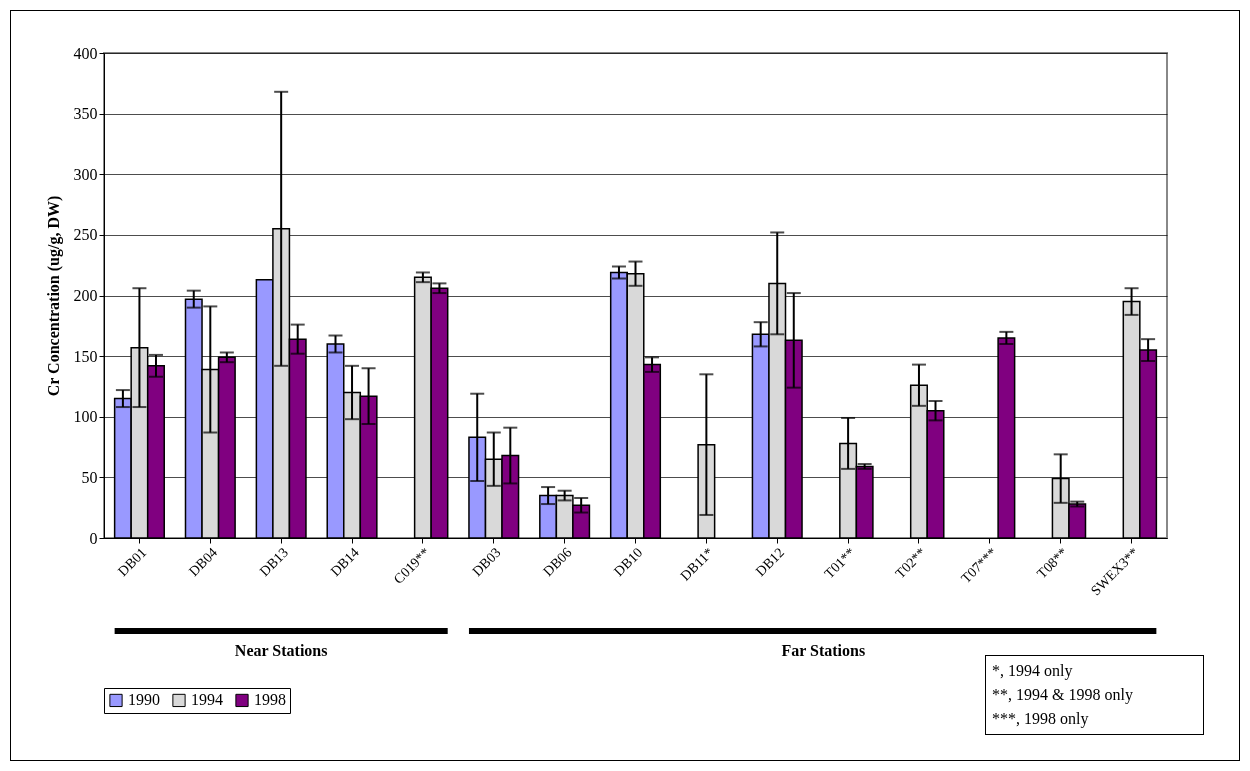  Describe the element at coordinates (89, 477) in the screenshot. I see `y-tick-label: 50` at that location.